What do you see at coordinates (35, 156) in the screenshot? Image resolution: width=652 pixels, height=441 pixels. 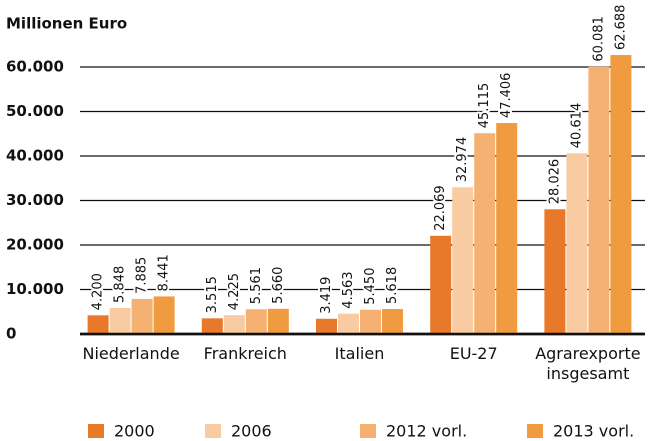 I see `y-tick-label: 40.000` at bounding box center [35, 156].